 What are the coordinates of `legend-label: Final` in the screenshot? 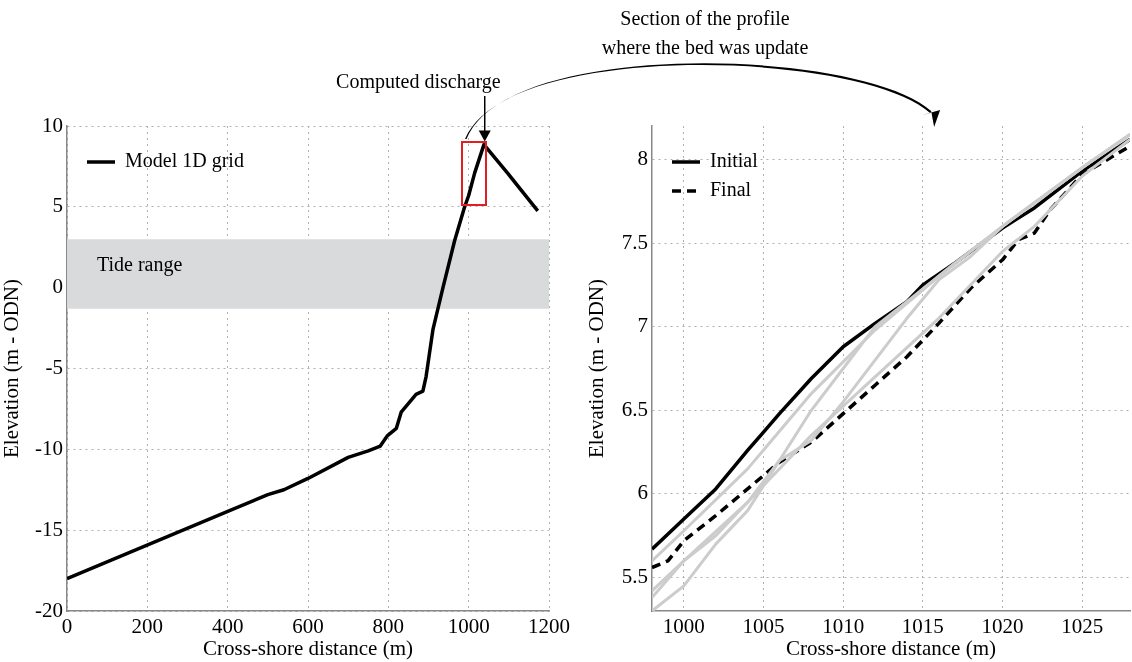 It's located at (731, 189).